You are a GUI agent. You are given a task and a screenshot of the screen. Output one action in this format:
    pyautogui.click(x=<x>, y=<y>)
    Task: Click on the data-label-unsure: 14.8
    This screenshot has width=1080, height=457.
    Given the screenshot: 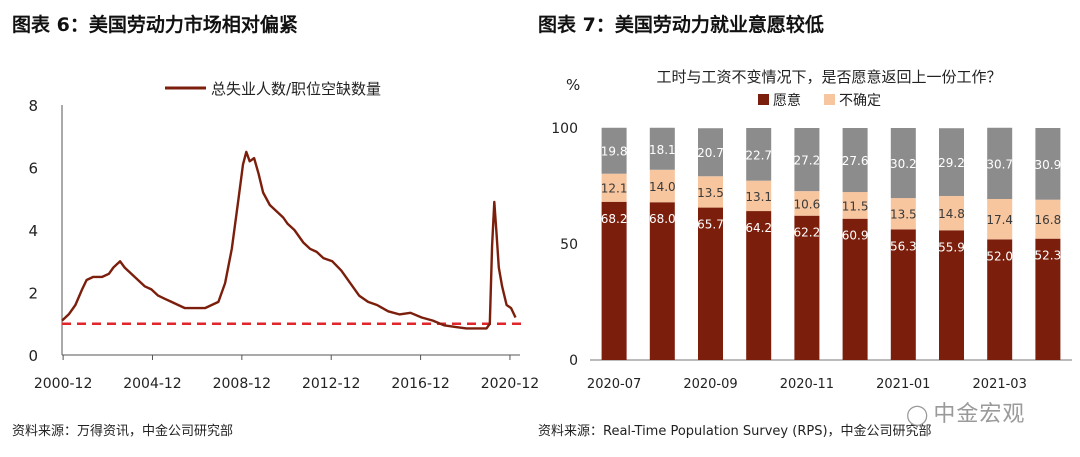 What is the action you would take?
    pyautogui.click(x=951, y=214)
    